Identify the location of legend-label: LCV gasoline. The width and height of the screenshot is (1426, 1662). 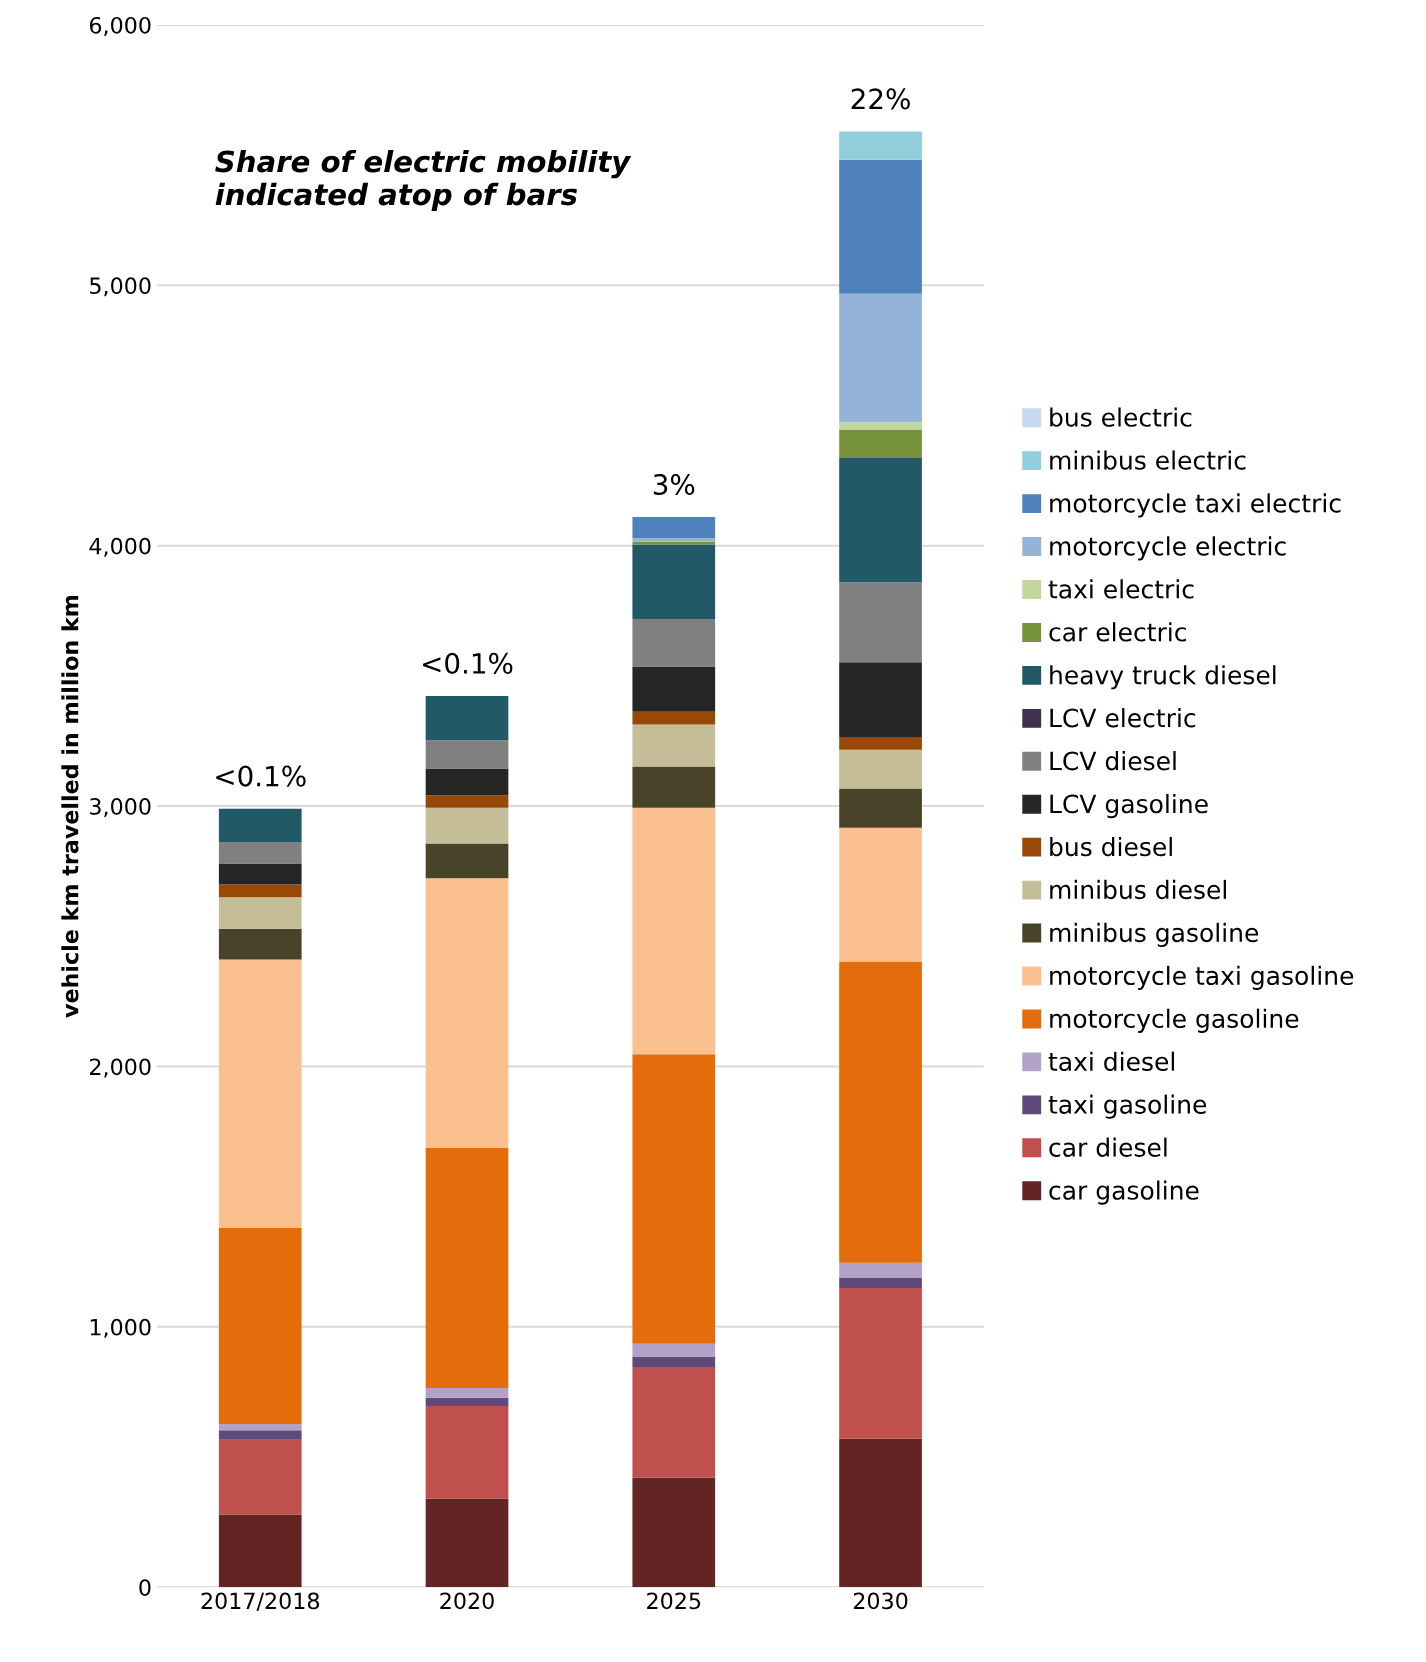
(1129, 806).